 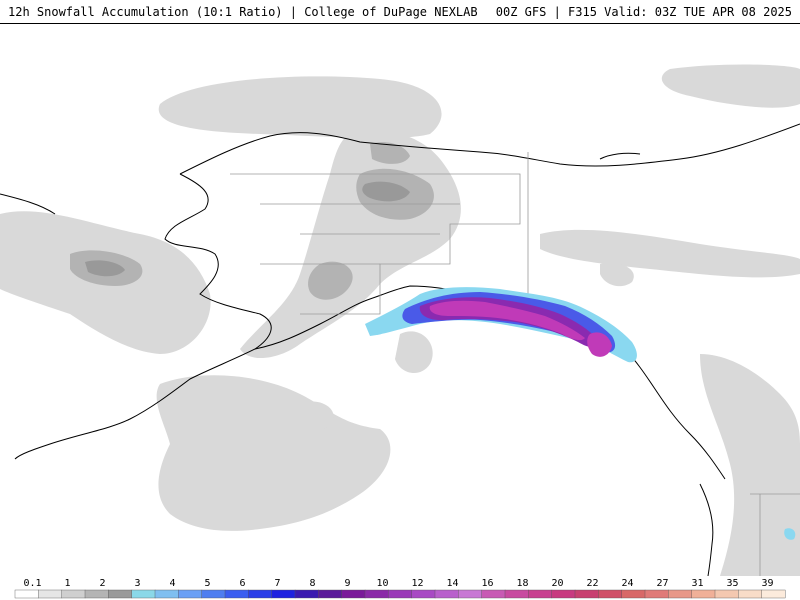 I want to click on legend-label: 27, so click(x=662, y=583).